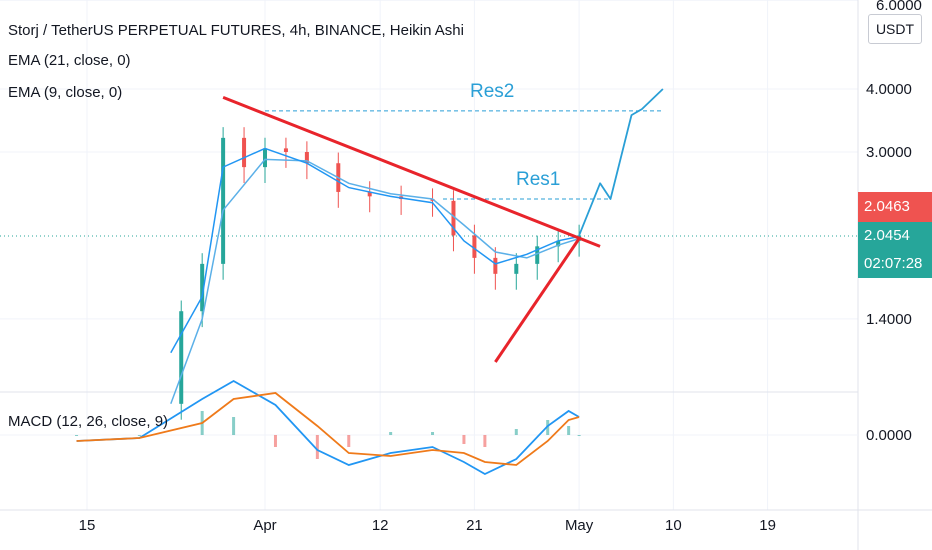 Image resolution: width=932 pixels, height=550 pixels. I want to click on res1-label: Res1, so click(538, 179).